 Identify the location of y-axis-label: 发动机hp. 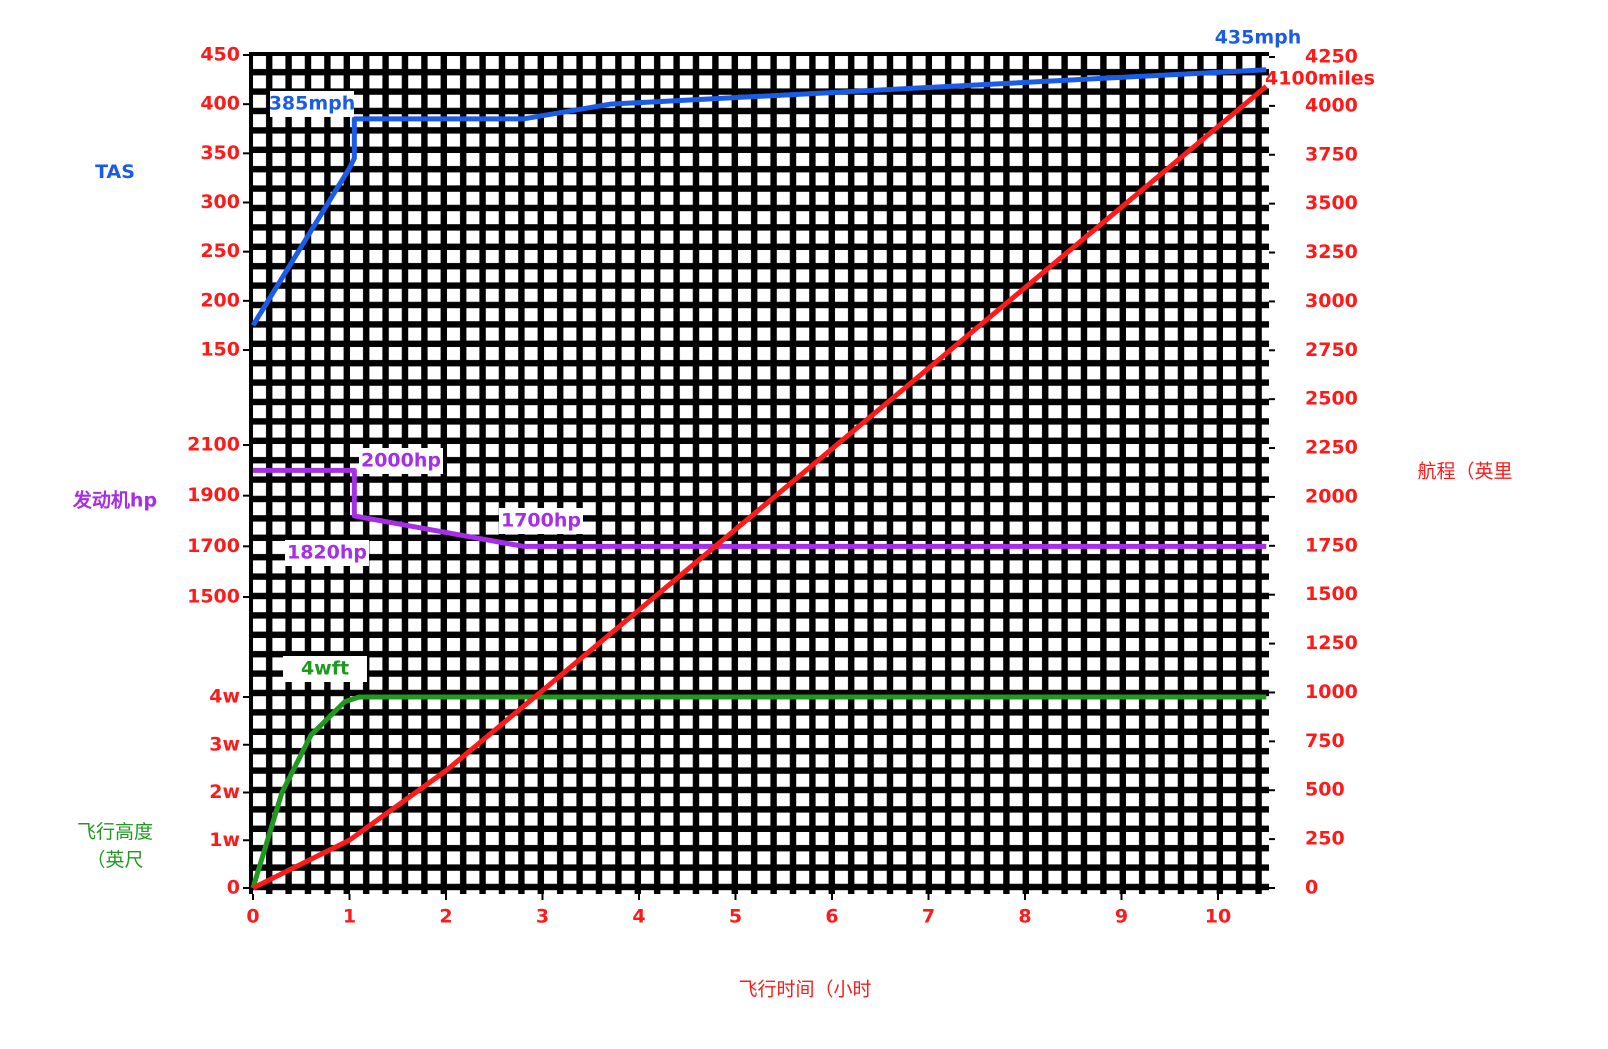
(114, 500).